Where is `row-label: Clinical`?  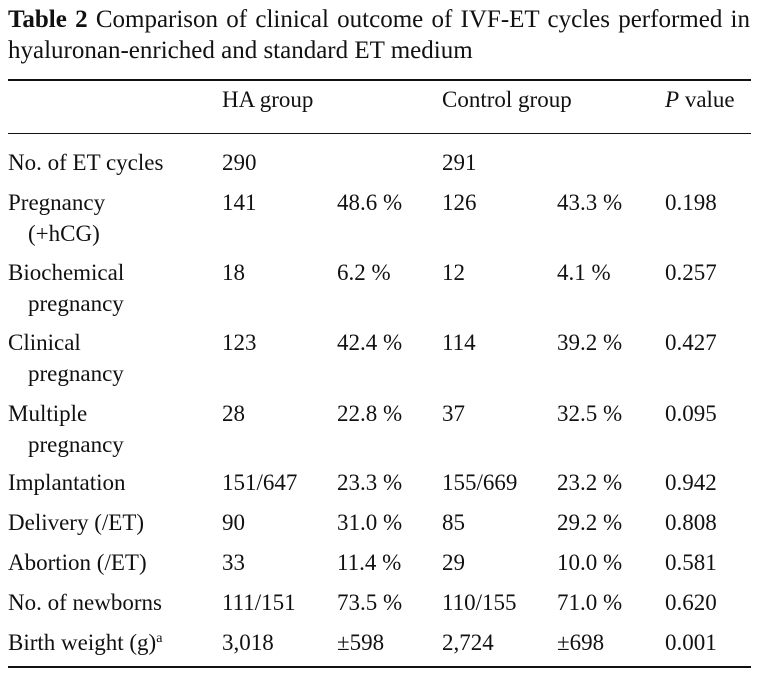
row-label: Clinical is located at coordinates (44, 343).